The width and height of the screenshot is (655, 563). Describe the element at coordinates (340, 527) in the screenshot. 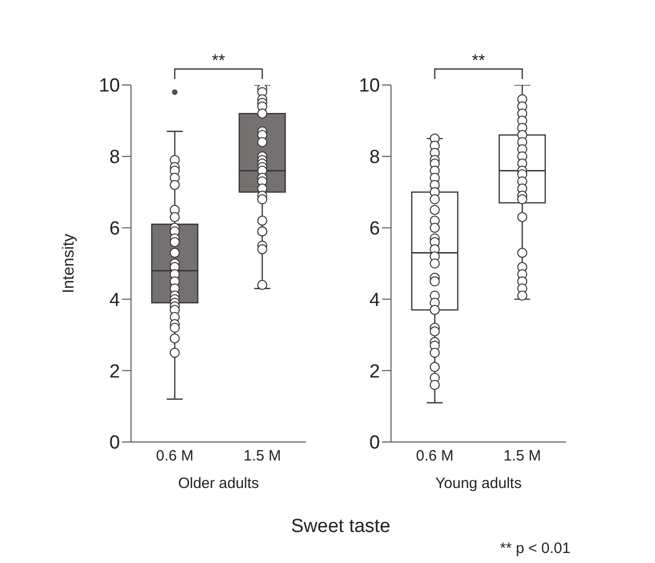

I see `text: Sweet taste` at that location.